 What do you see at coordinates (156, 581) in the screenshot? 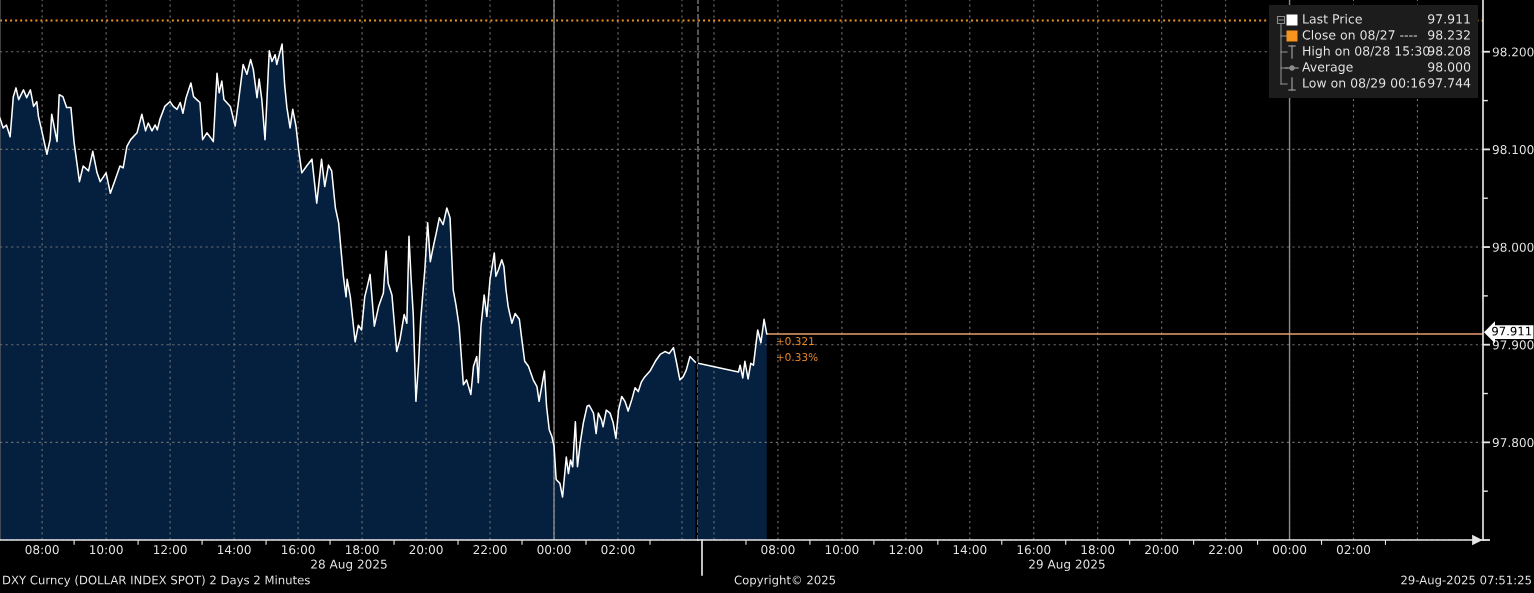
I see `text: DXY Curncy (DOLLAR INDEX SPOT) 2 Days 2 Minutes` at bounding box center [156, 581].